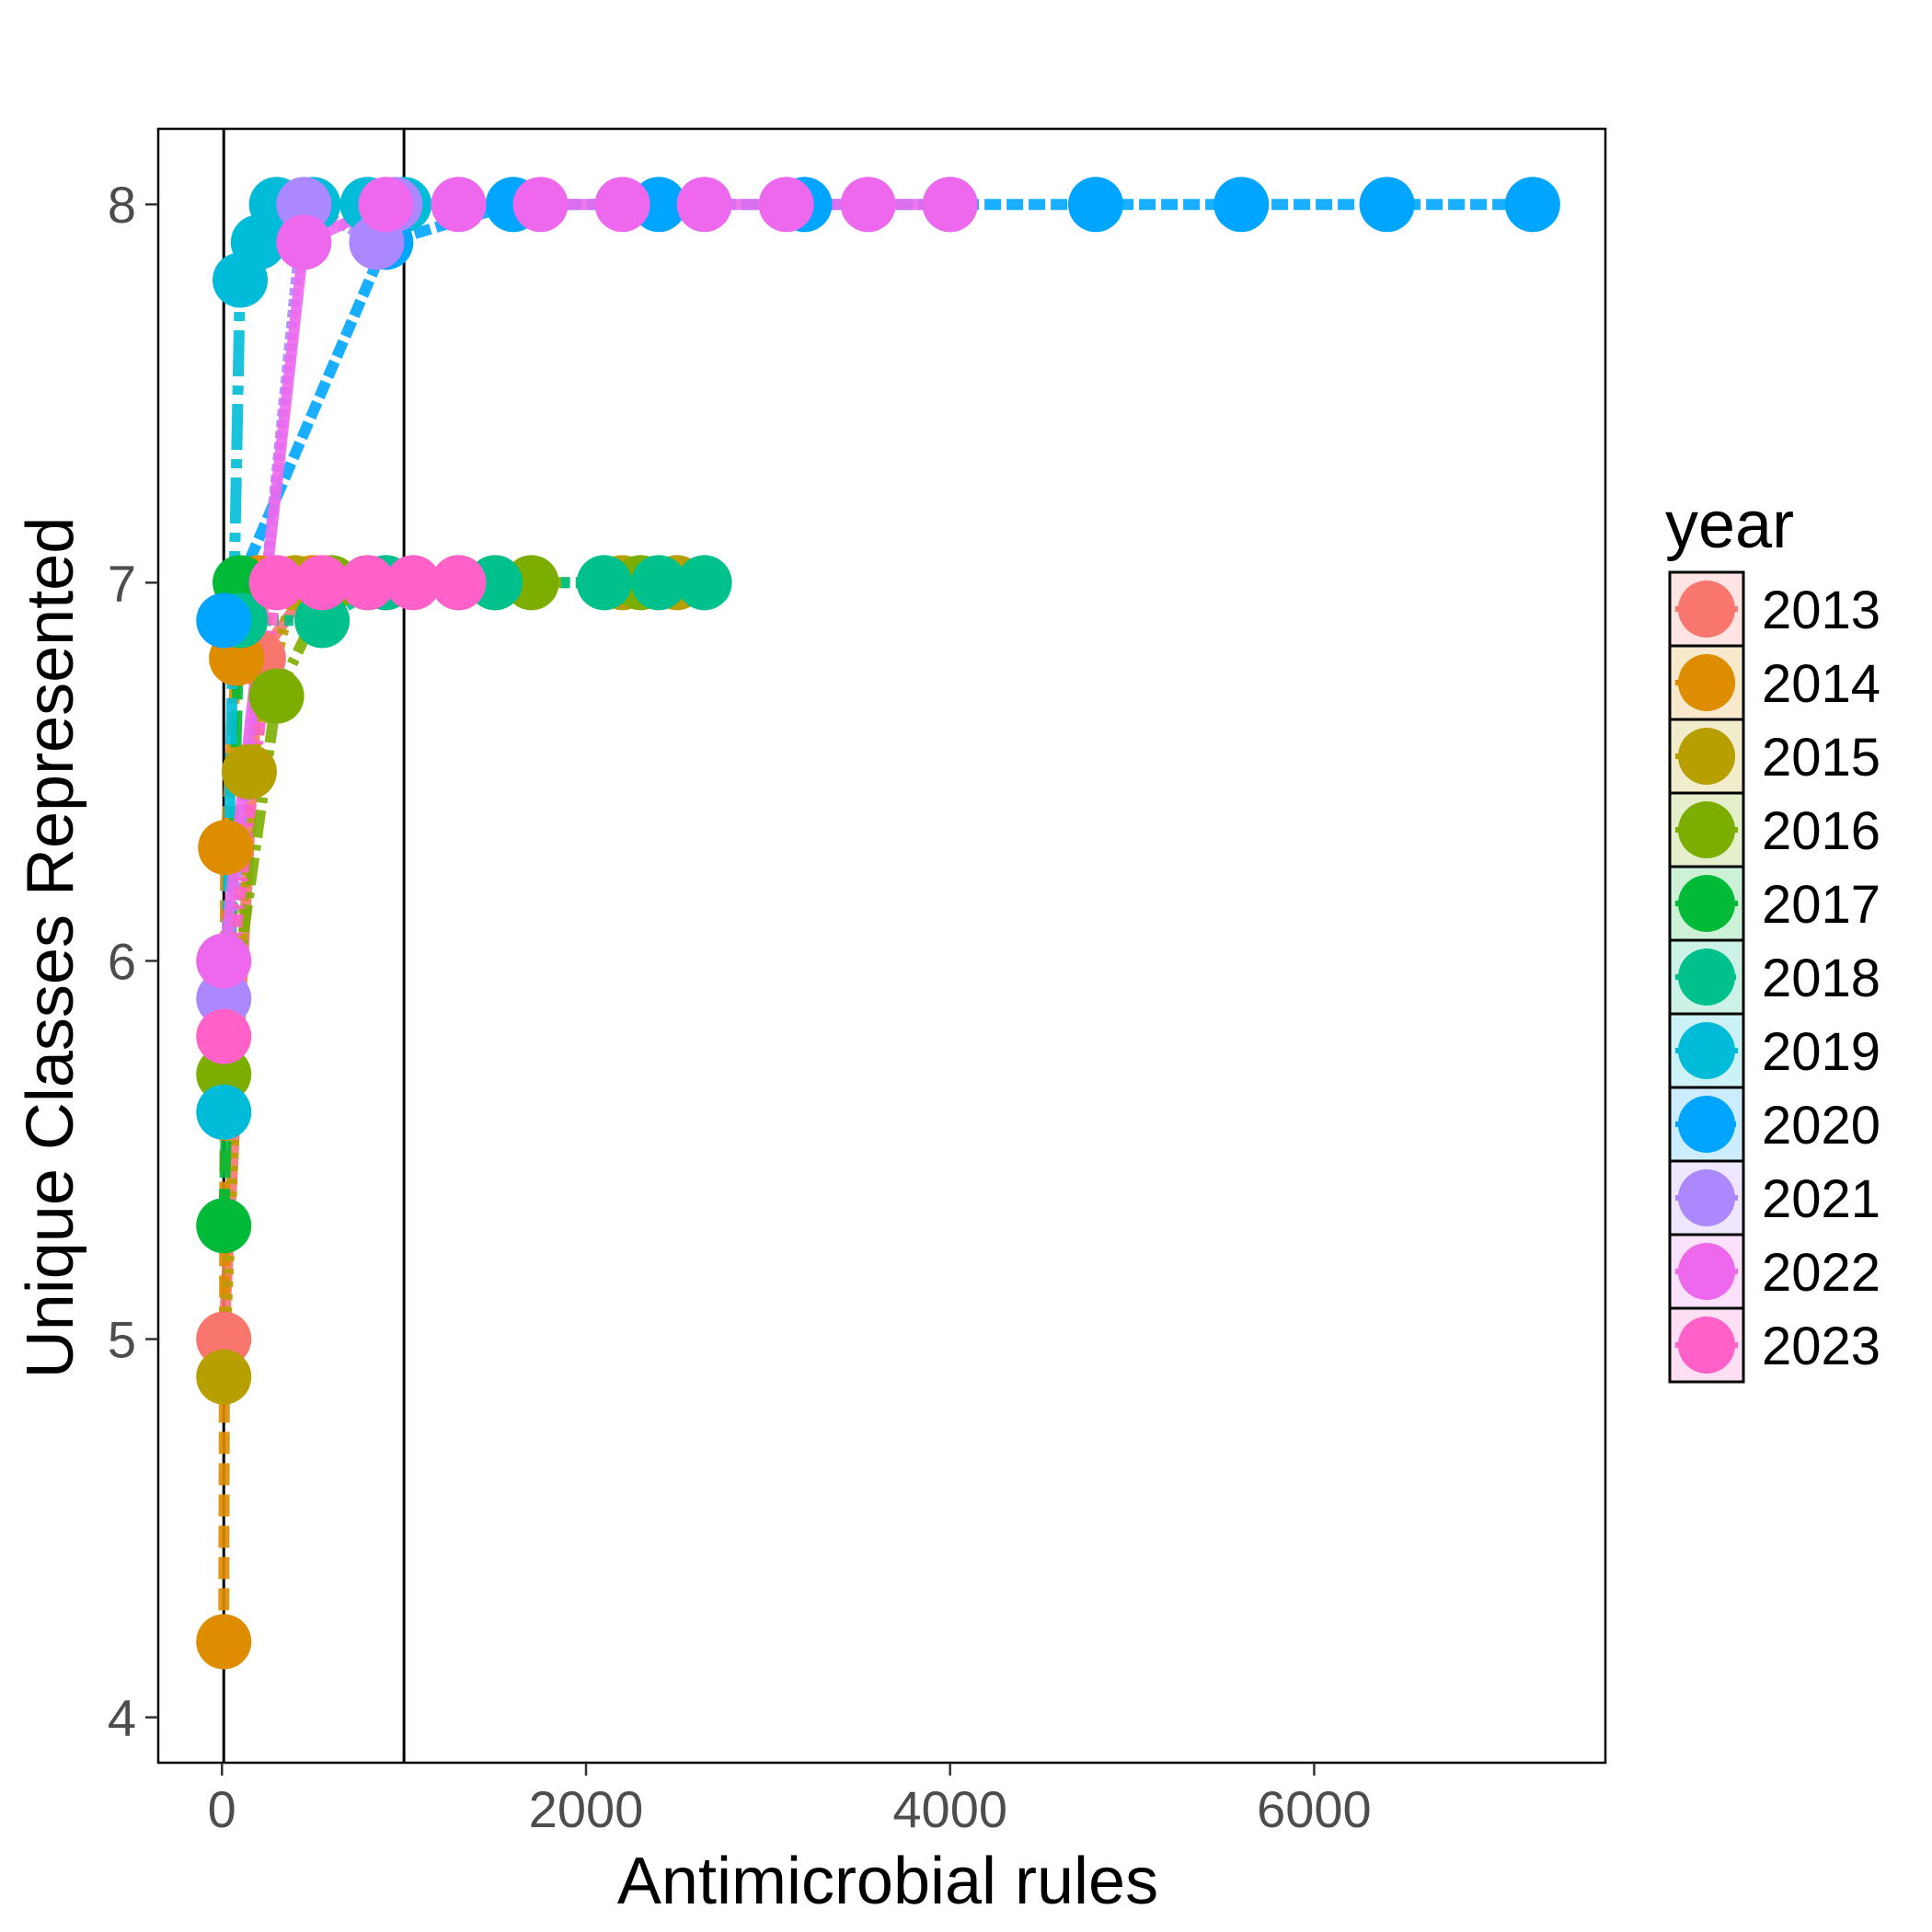 The width and height of the screenshot is (1932, 1932). Describe the element at coordinates (122, 1340) in the screenshot. I see `y-tick-label-1: 5` at that location.